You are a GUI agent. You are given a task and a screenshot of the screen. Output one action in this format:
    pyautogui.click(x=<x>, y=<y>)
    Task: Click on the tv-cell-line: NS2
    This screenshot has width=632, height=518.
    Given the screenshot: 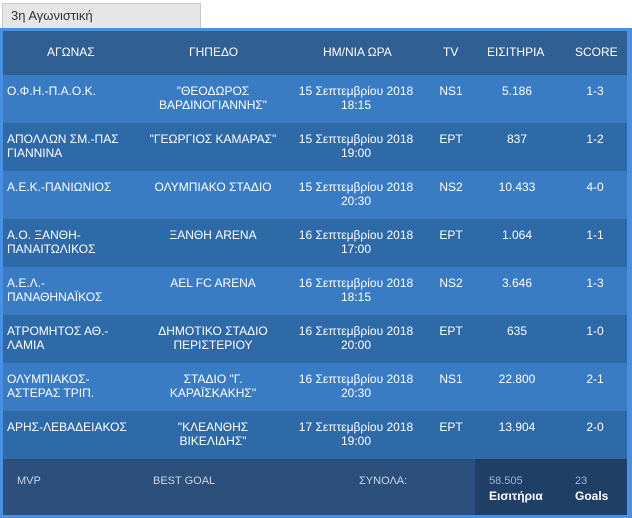 What is the action you would take?
    pyautogui.click(x=451, y=283)
    